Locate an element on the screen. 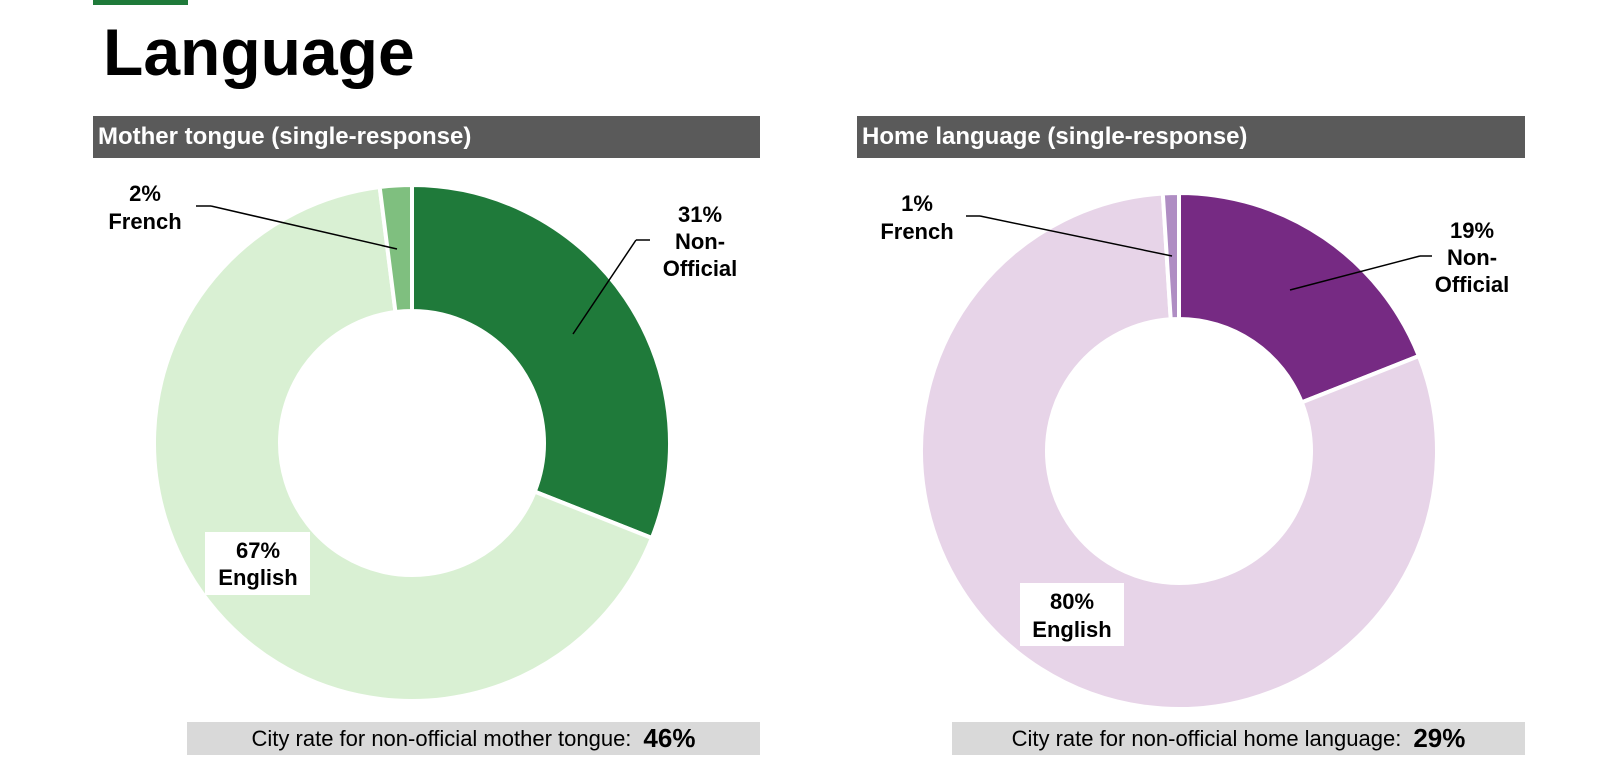  label-non-official-name-0a: Non- is located at coordinates (700, 241).